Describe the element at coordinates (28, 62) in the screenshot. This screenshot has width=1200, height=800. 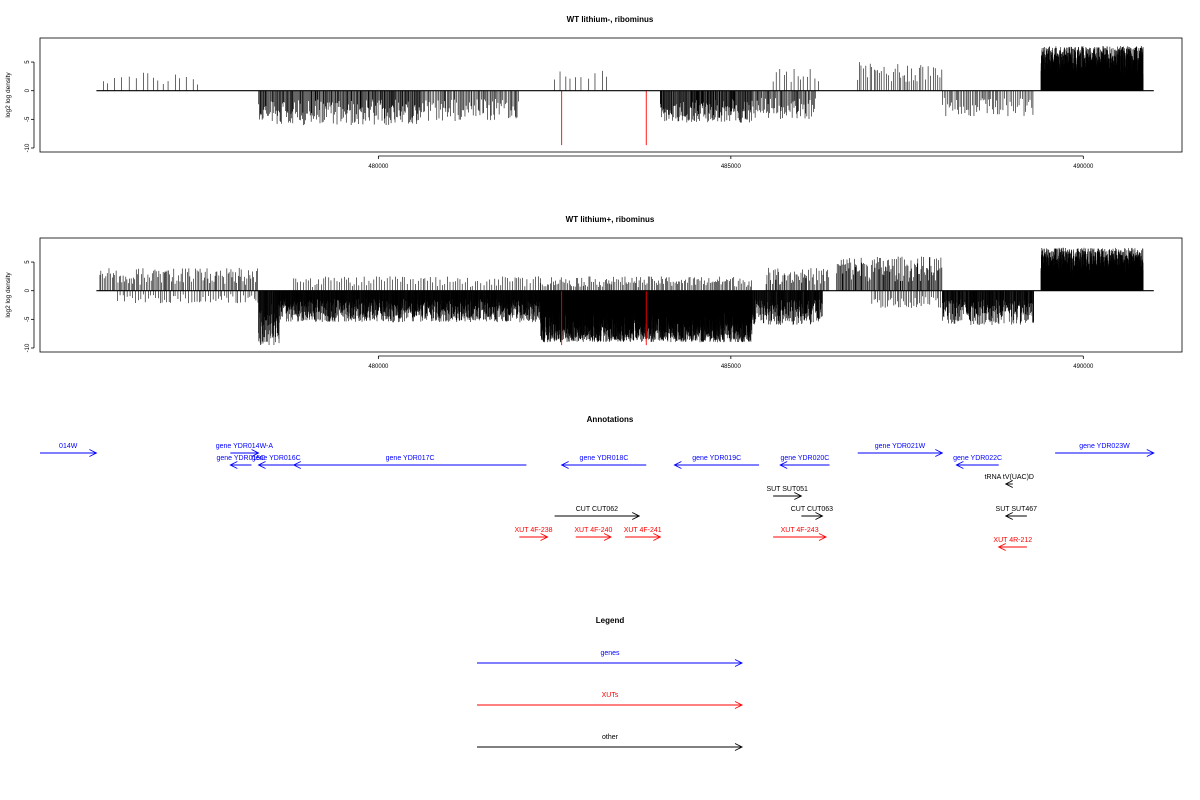
I see `y-tick-label: 5` at that location.